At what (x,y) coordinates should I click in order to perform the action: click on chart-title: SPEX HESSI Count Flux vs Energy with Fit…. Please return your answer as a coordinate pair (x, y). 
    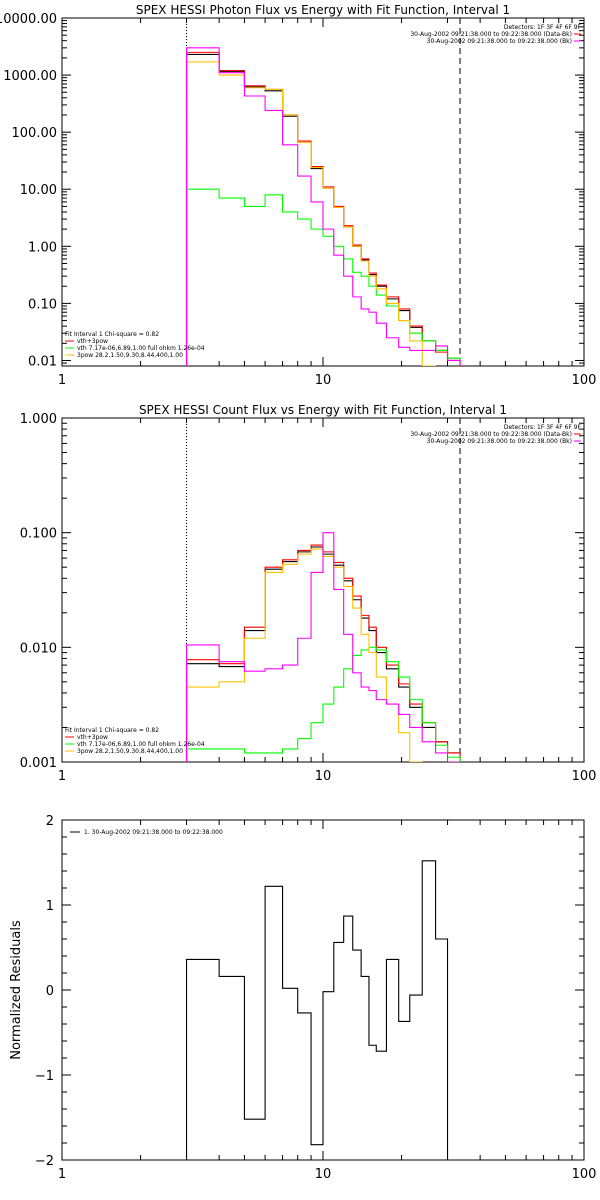
    Looking at the image, I should click on (323, 410).